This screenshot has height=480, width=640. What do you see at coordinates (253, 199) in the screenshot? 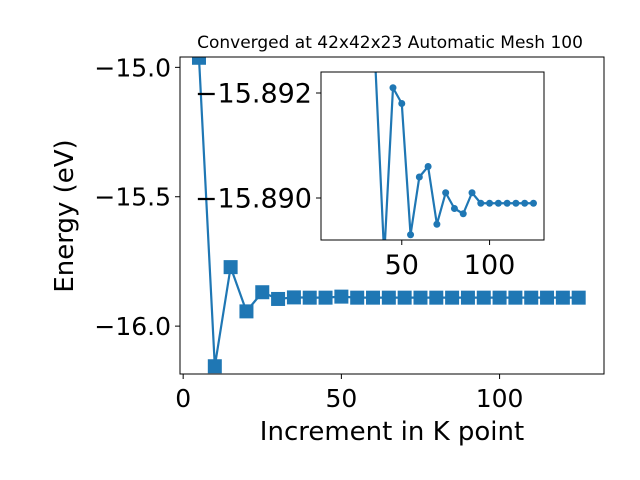
I see `inset-y-tick-label: −15.890` at bounding box center [253, 199].